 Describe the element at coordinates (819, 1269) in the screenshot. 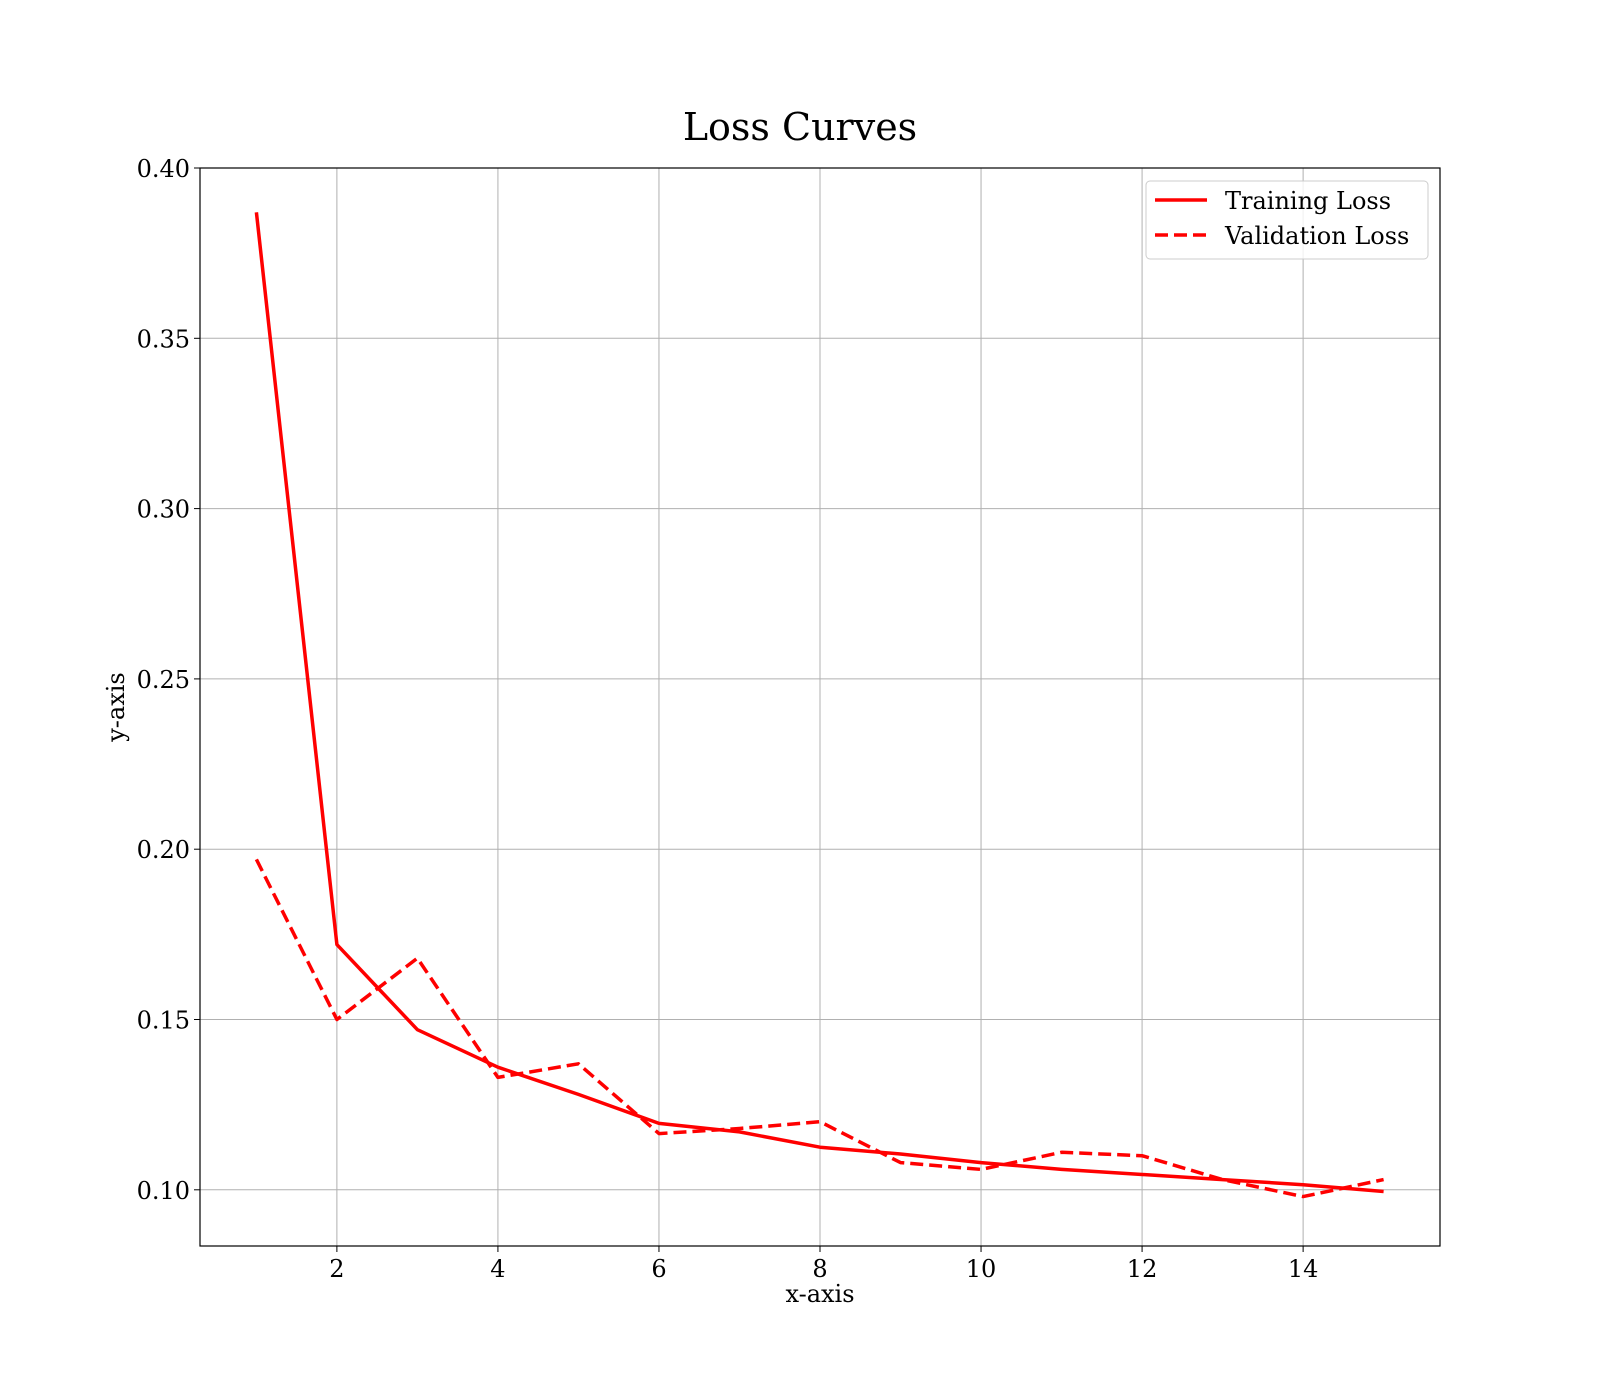

I see `x-tick-label: 8` at that location.